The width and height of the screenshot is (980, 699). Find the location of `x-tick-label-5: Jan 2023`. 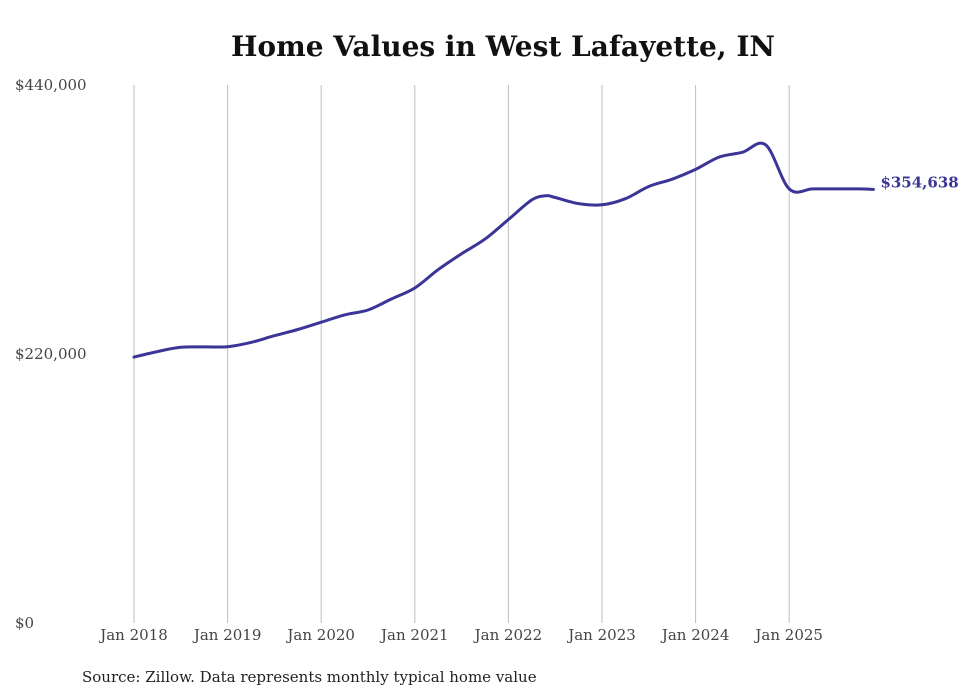

x-tick-label-5: Jan 2023 is located at coordinates (601, 635).